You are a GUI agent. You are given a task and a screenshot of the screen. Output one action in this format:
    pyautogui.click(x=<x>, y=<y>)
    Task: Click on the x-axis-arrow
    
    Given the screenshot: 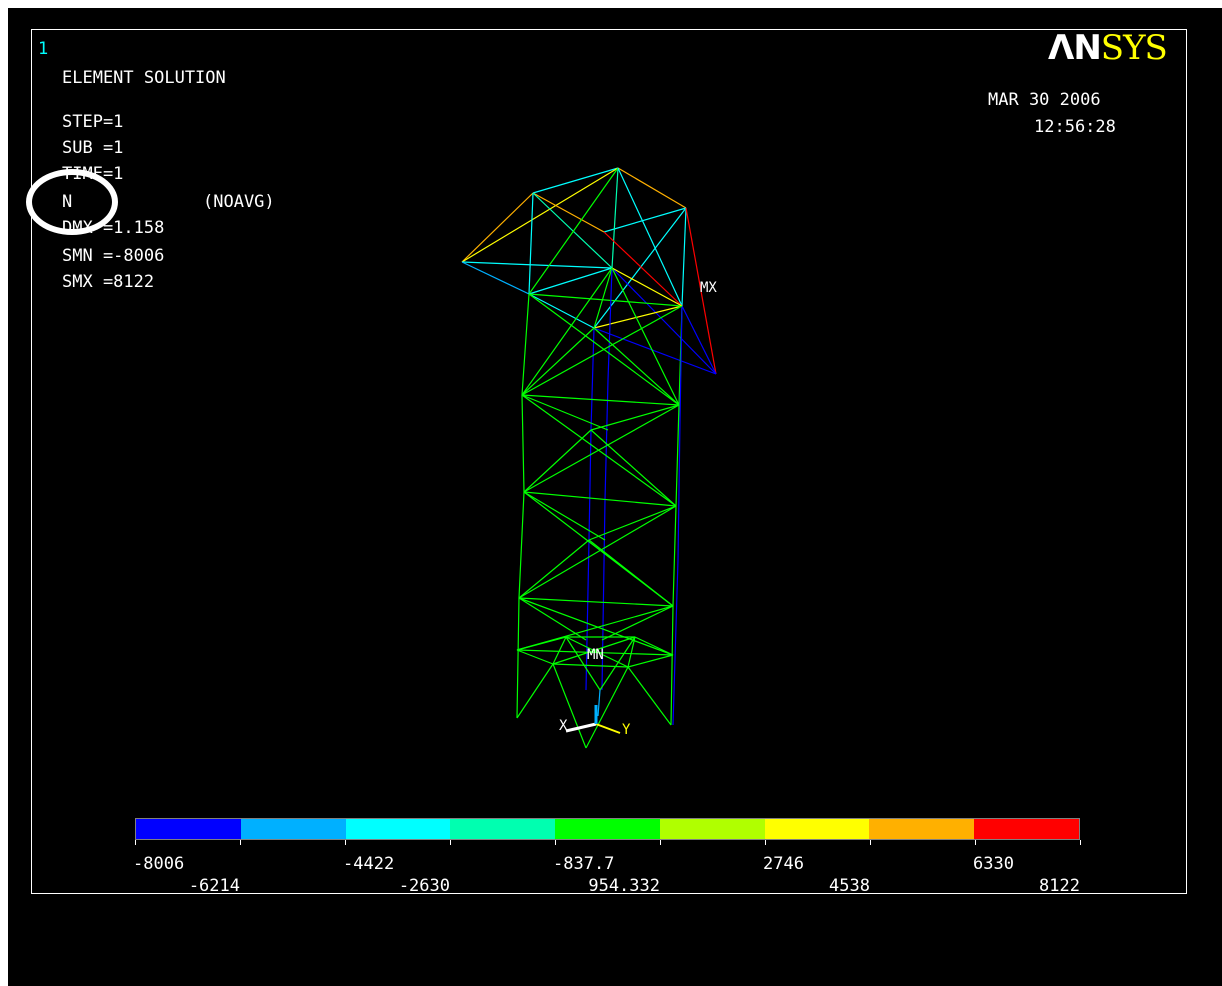 What is the action you would take?
    pyautogui.click(x=581, y=727)
    